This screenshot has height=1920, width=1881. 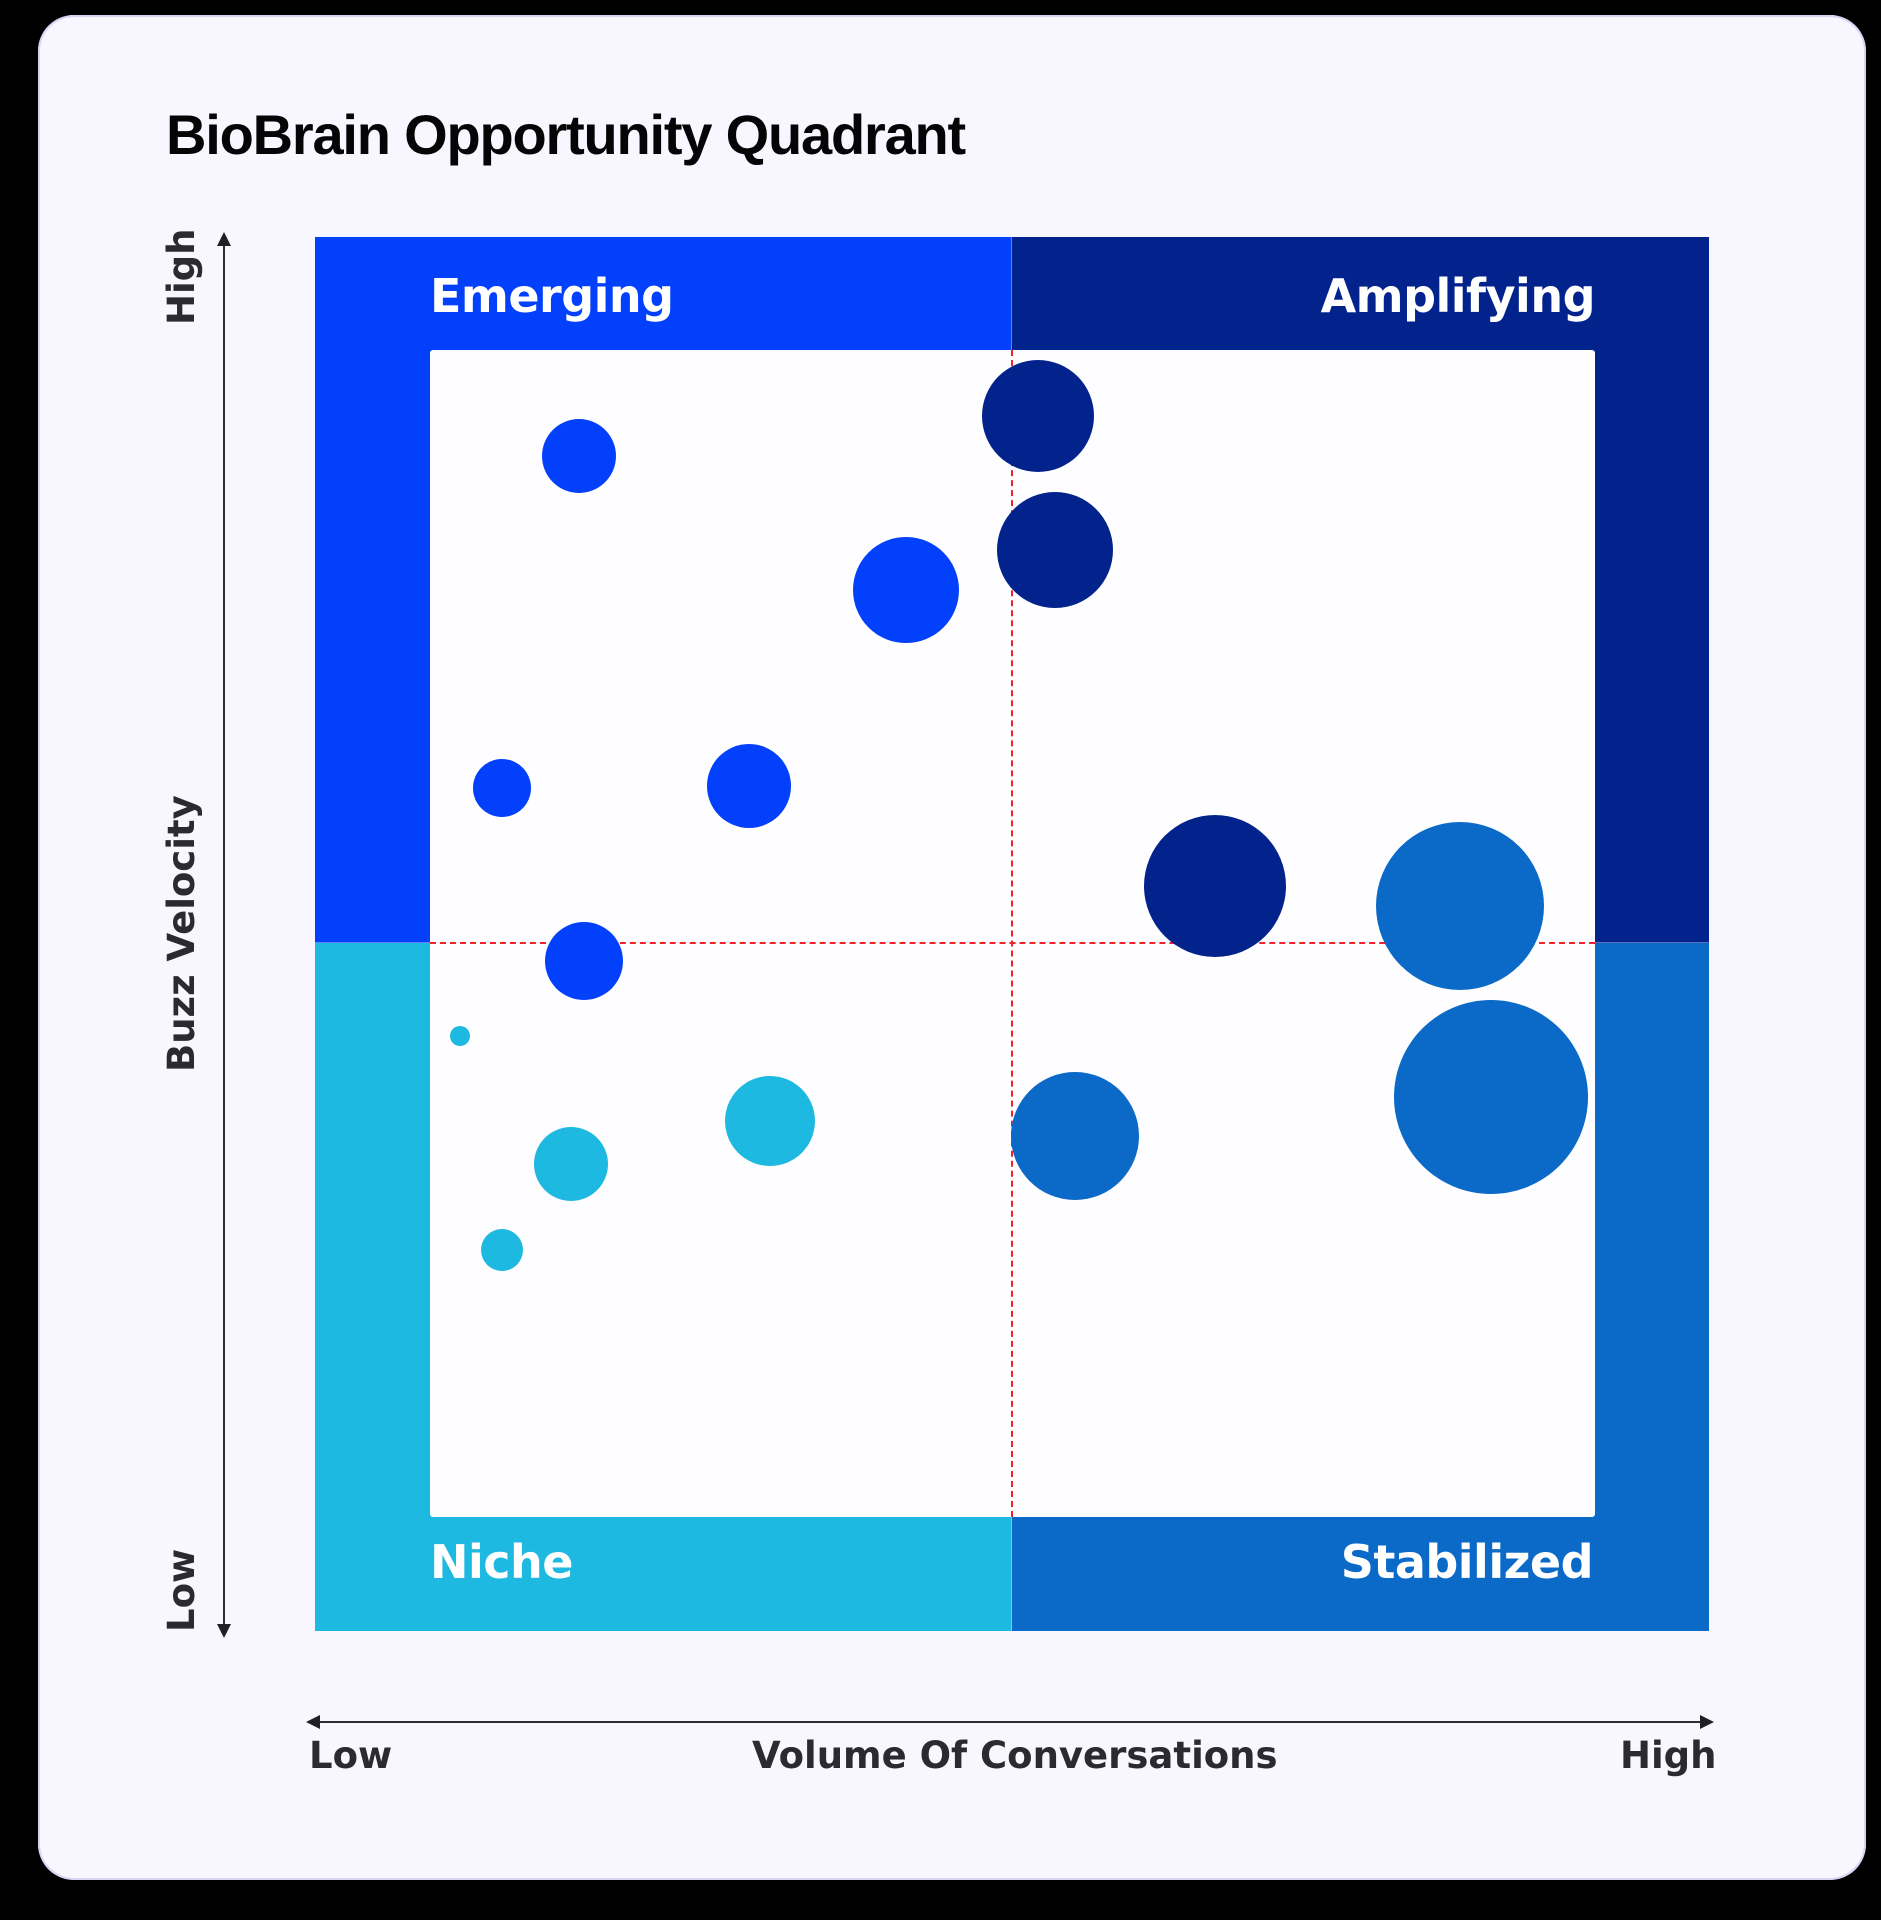 What do you see at coordinates (1707, 1722) in the screenshot?
I see `arrow-right-icon` at bounding box center [1707, 1722].